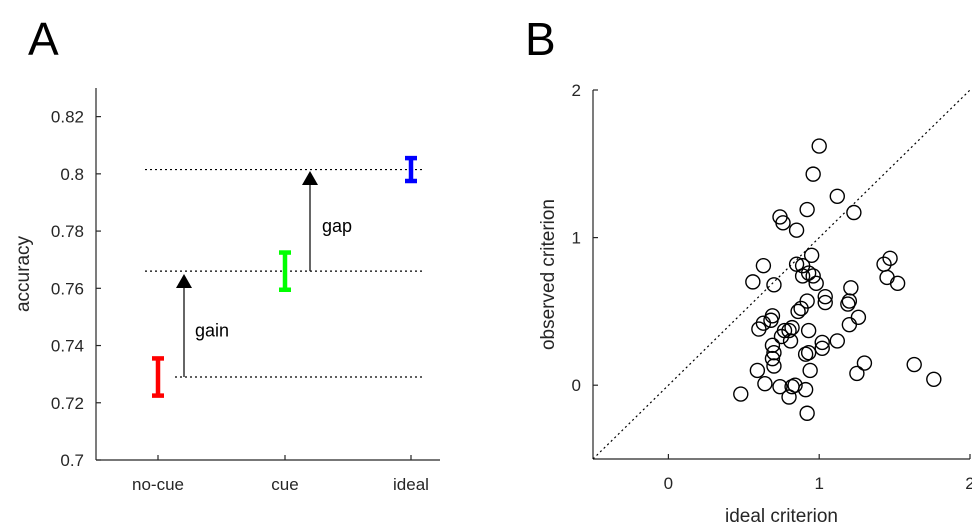  What do you see at coordinates (67, 288) in the screenshot?
I see `y-tick-label: 0.76` at bounding box center [67, 288].